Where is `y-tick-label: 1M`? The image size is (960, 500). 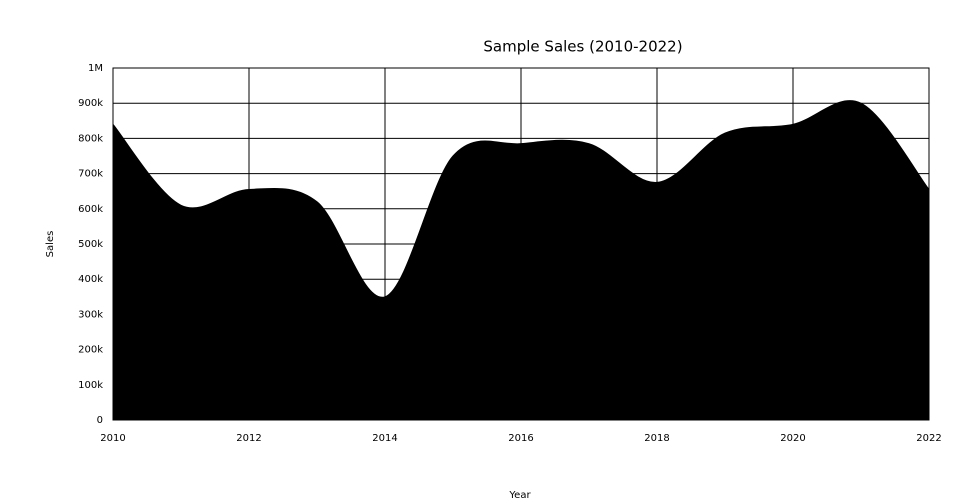 y-tick-label: 1M is located at coordinates (95, 68).